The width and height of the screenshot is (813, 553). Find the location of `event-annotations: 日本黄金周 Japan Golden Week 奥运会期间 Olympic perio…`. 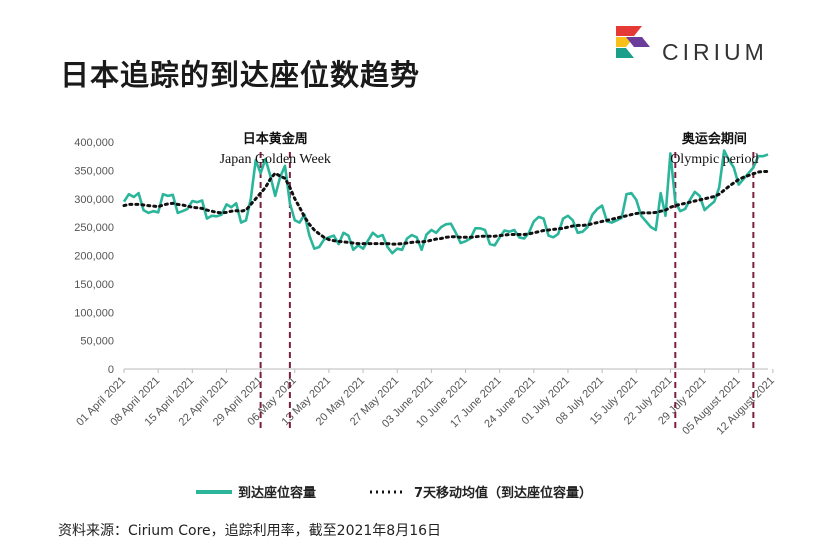

event-annotations: 日本黄金周 Japan Golden Week 奥运会期间 Olympic perio… is located at coordinates (489, 149).